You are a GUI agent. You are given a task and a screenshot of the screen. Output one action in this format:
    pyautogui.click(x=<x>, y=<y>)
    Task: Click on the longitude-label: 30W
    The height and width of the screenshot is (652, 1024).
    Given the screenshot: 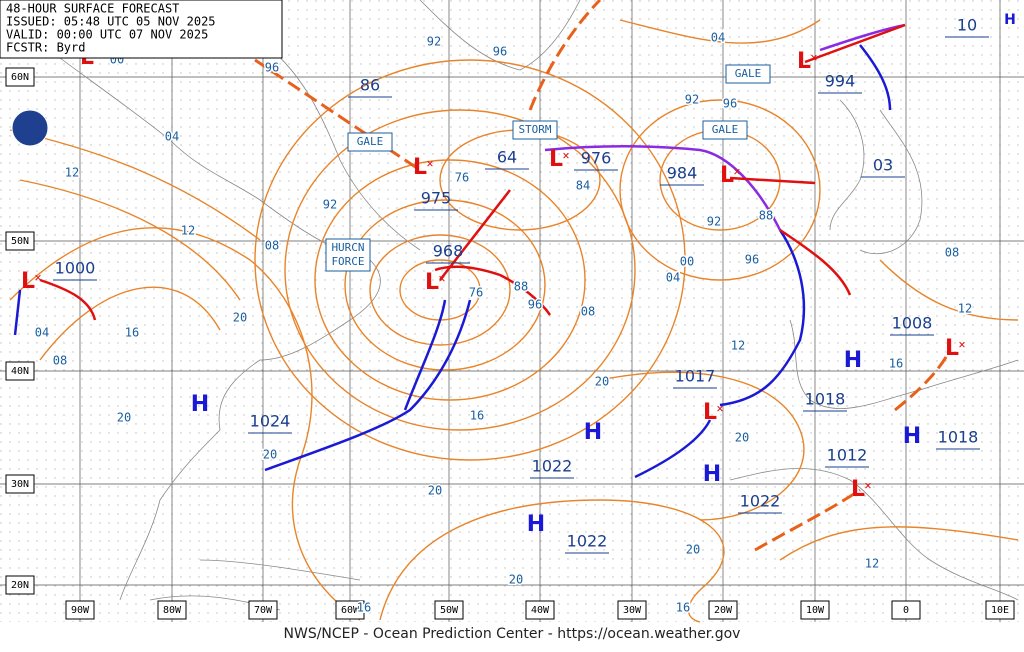 What is the action you would take?
    pyautogui.click(x=632, y=610)
    